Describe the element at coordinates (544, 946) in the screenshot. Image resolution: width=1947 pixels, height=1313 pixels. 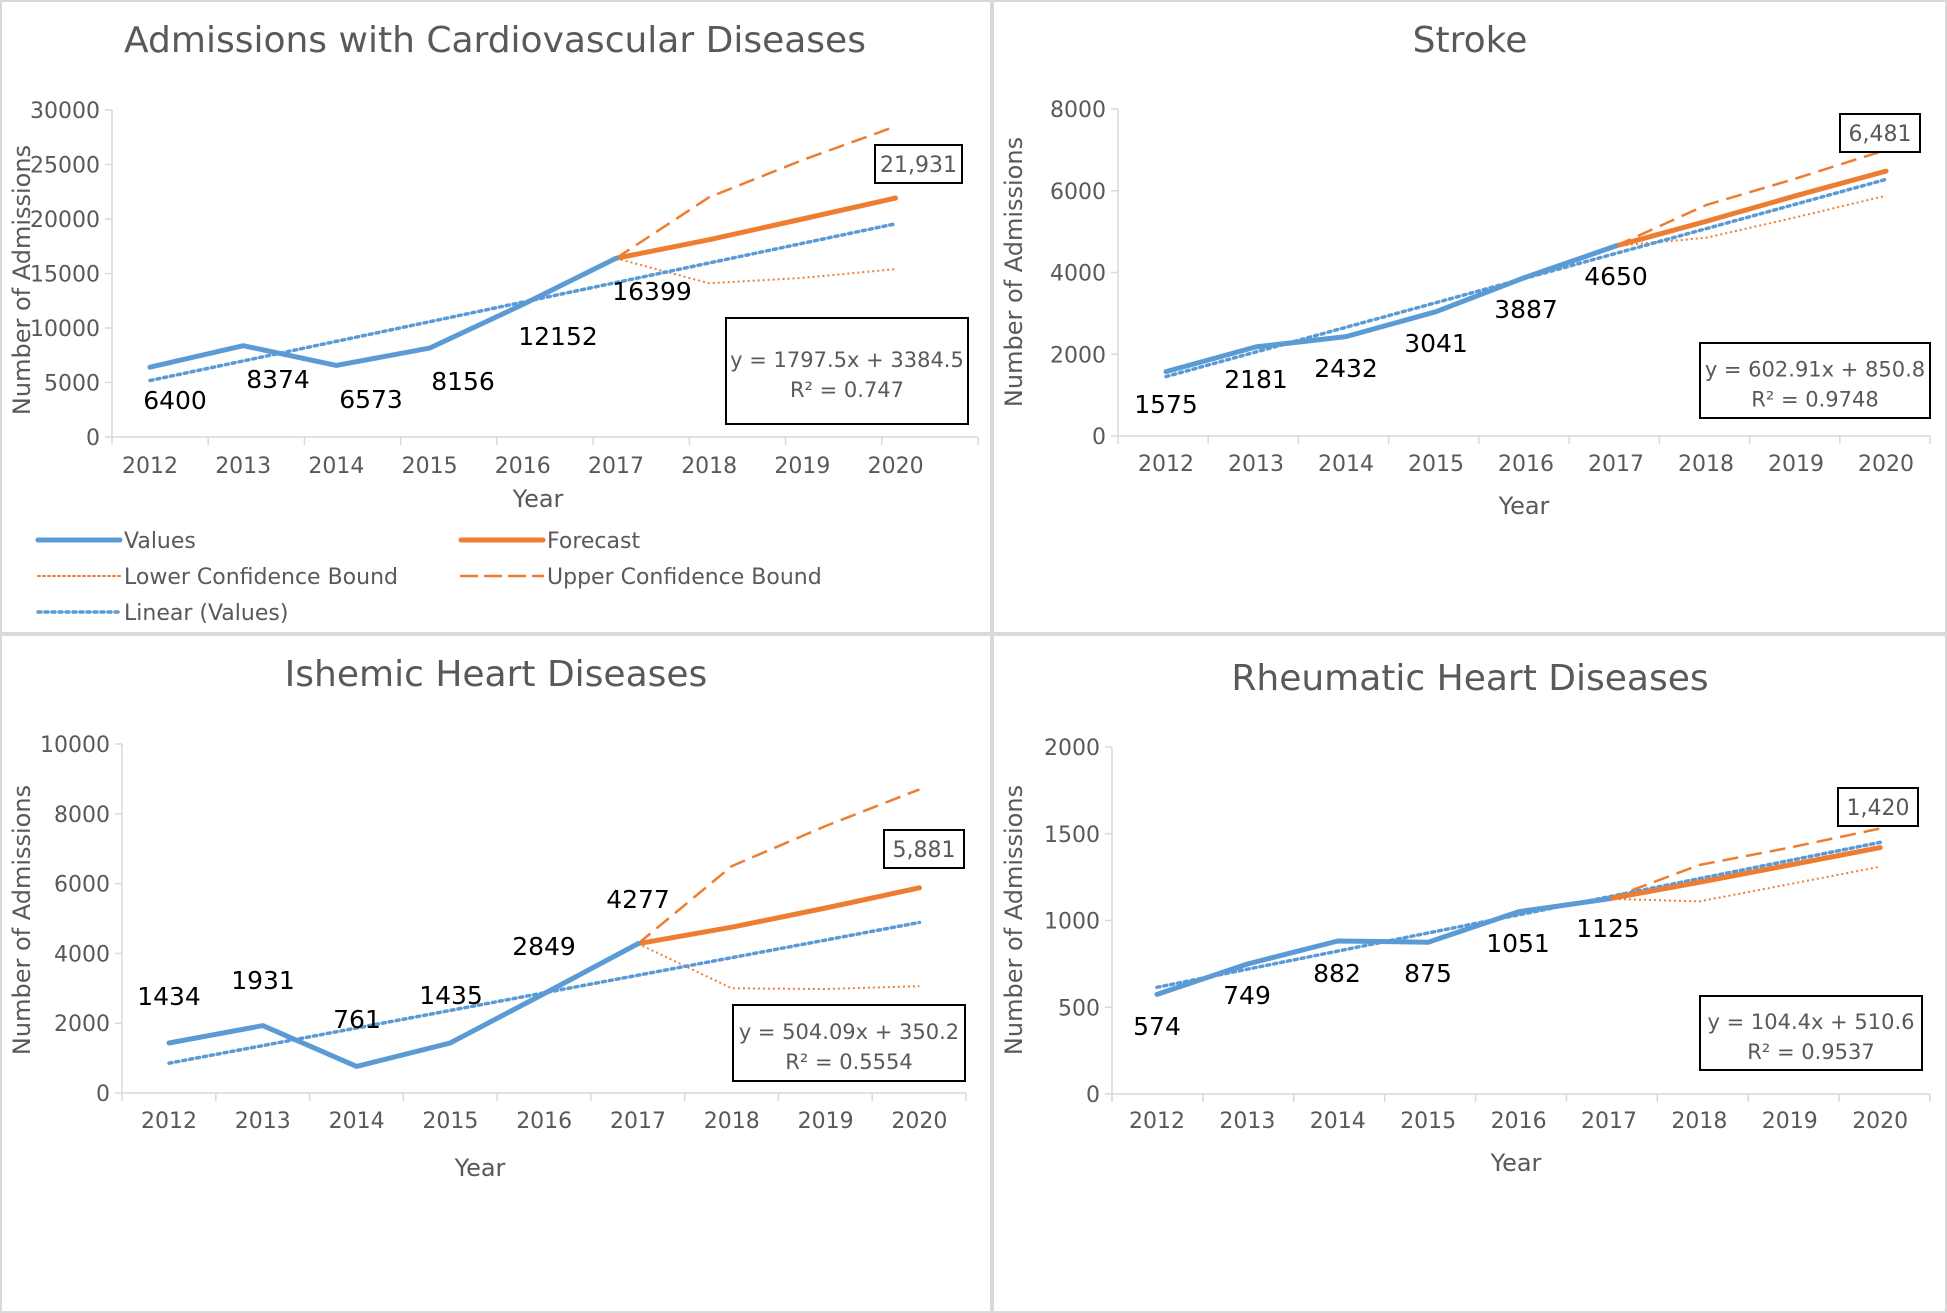
I see `data-label: 2849` at that location.